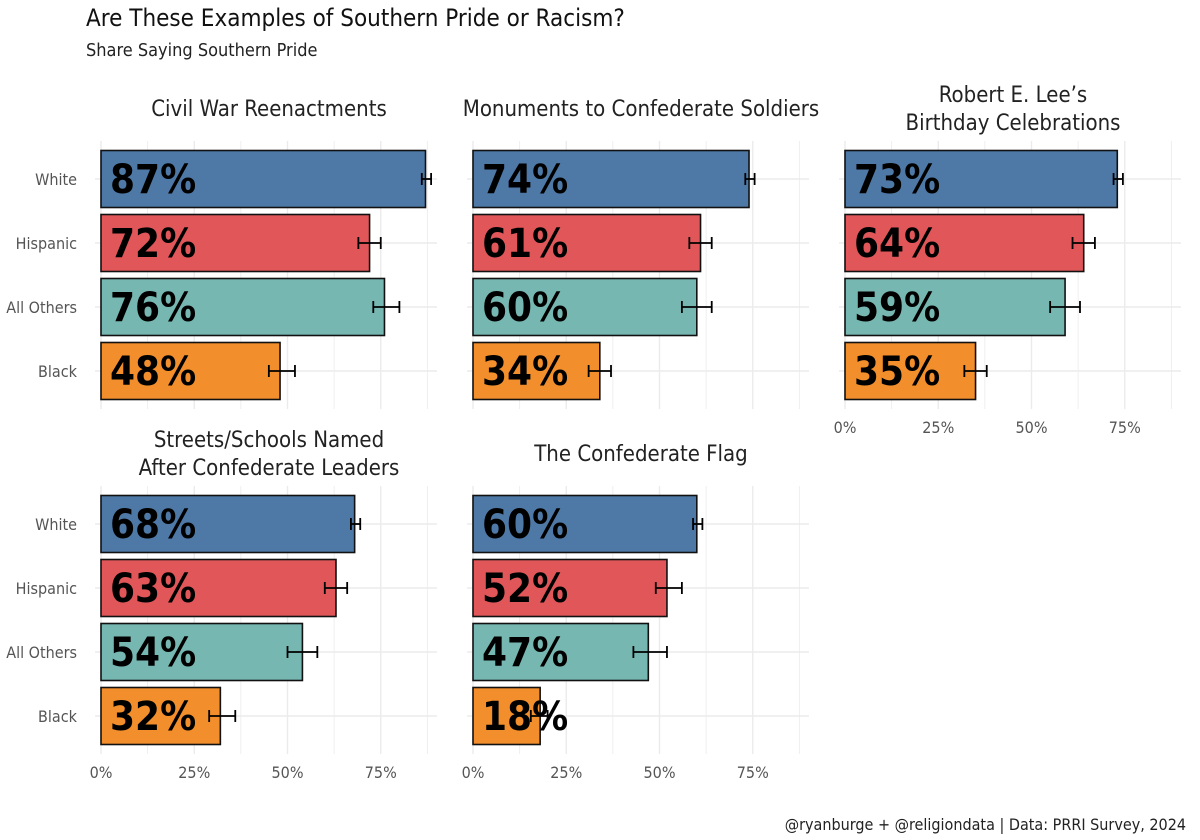  I want to click on bar-value-label: 52%, so click(525, 589).